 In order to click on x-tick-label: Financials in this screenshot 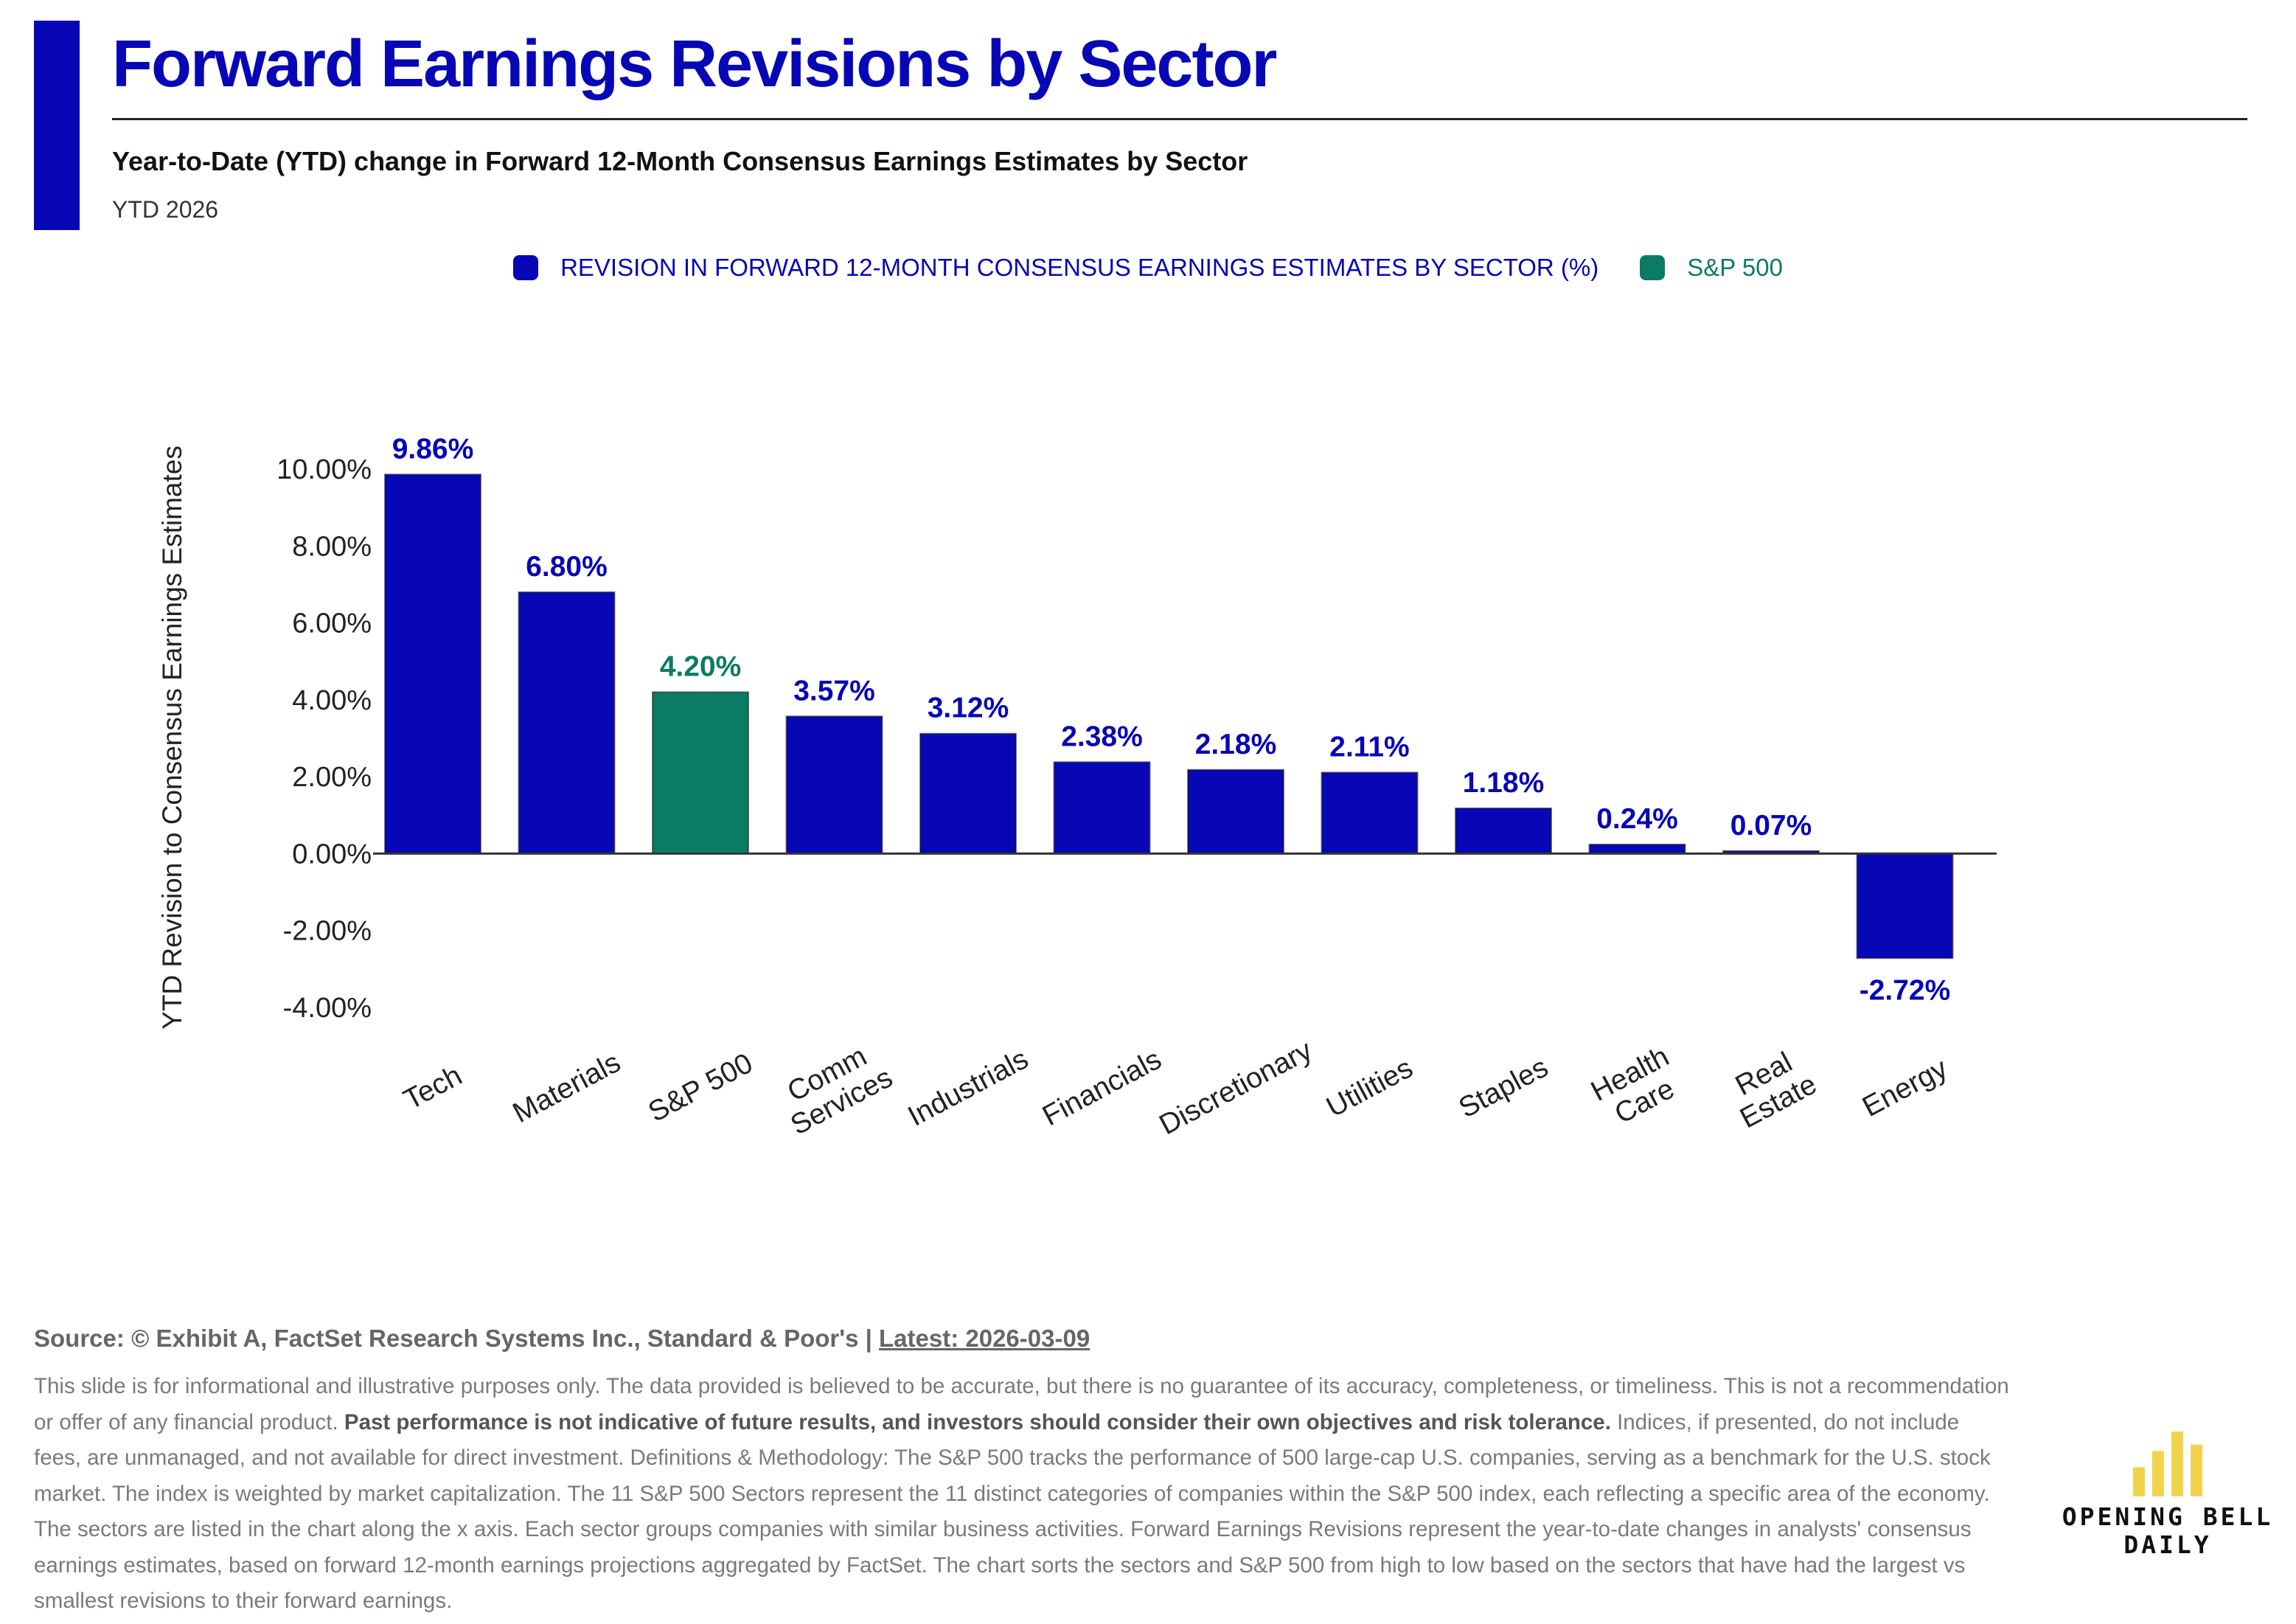, I will do `click(1101, 1088)`.